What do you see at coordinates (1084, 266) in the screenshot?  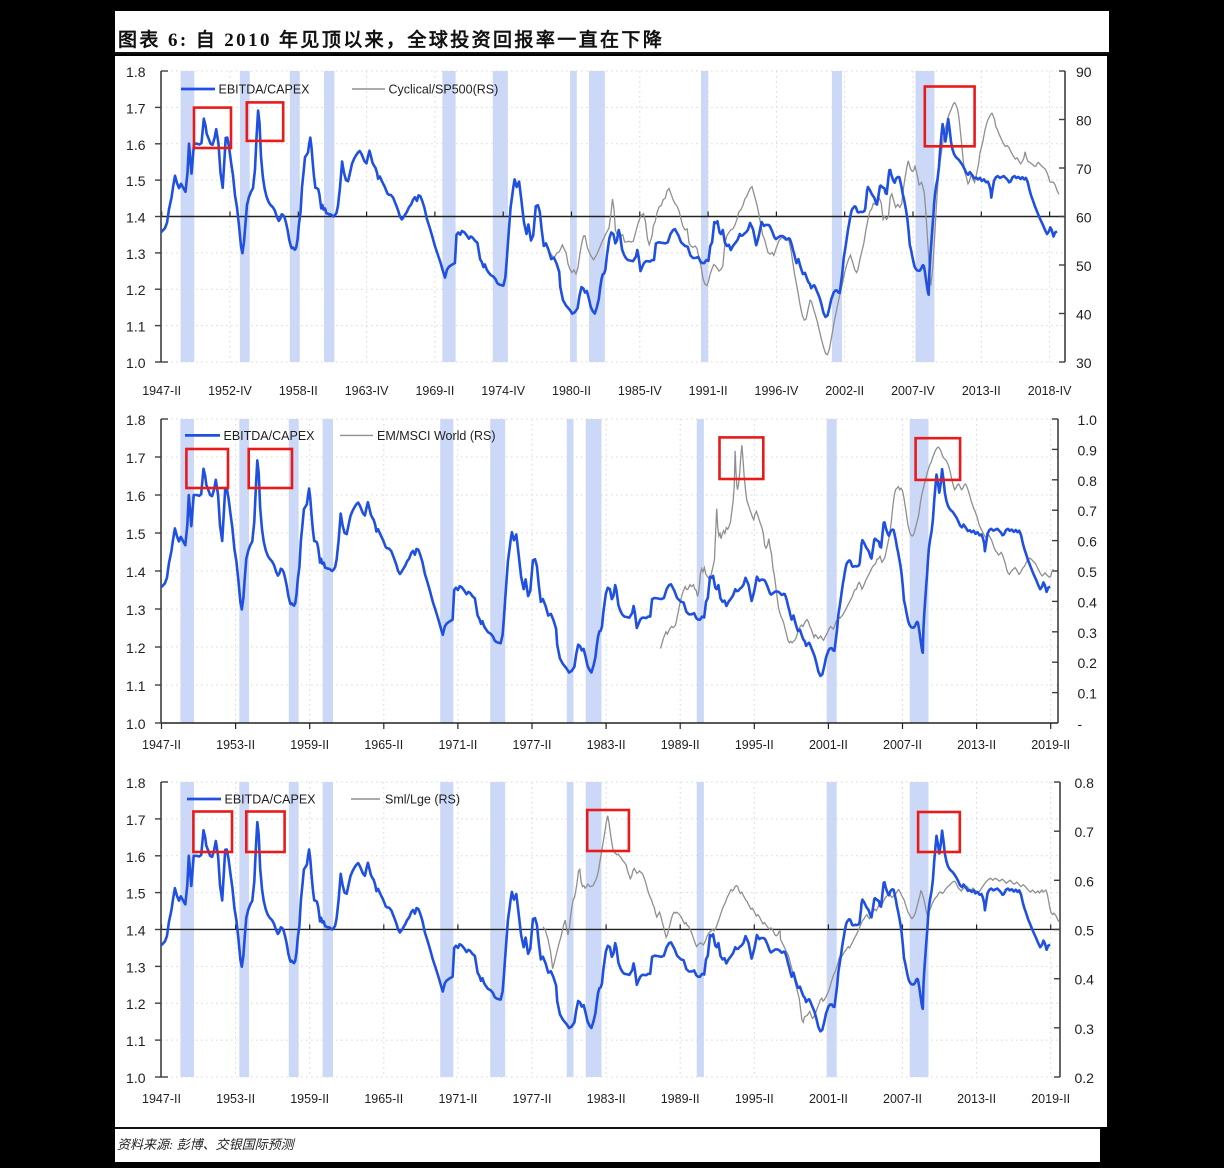 I see `svg-text: 50` at bounding box center [1084, 266].